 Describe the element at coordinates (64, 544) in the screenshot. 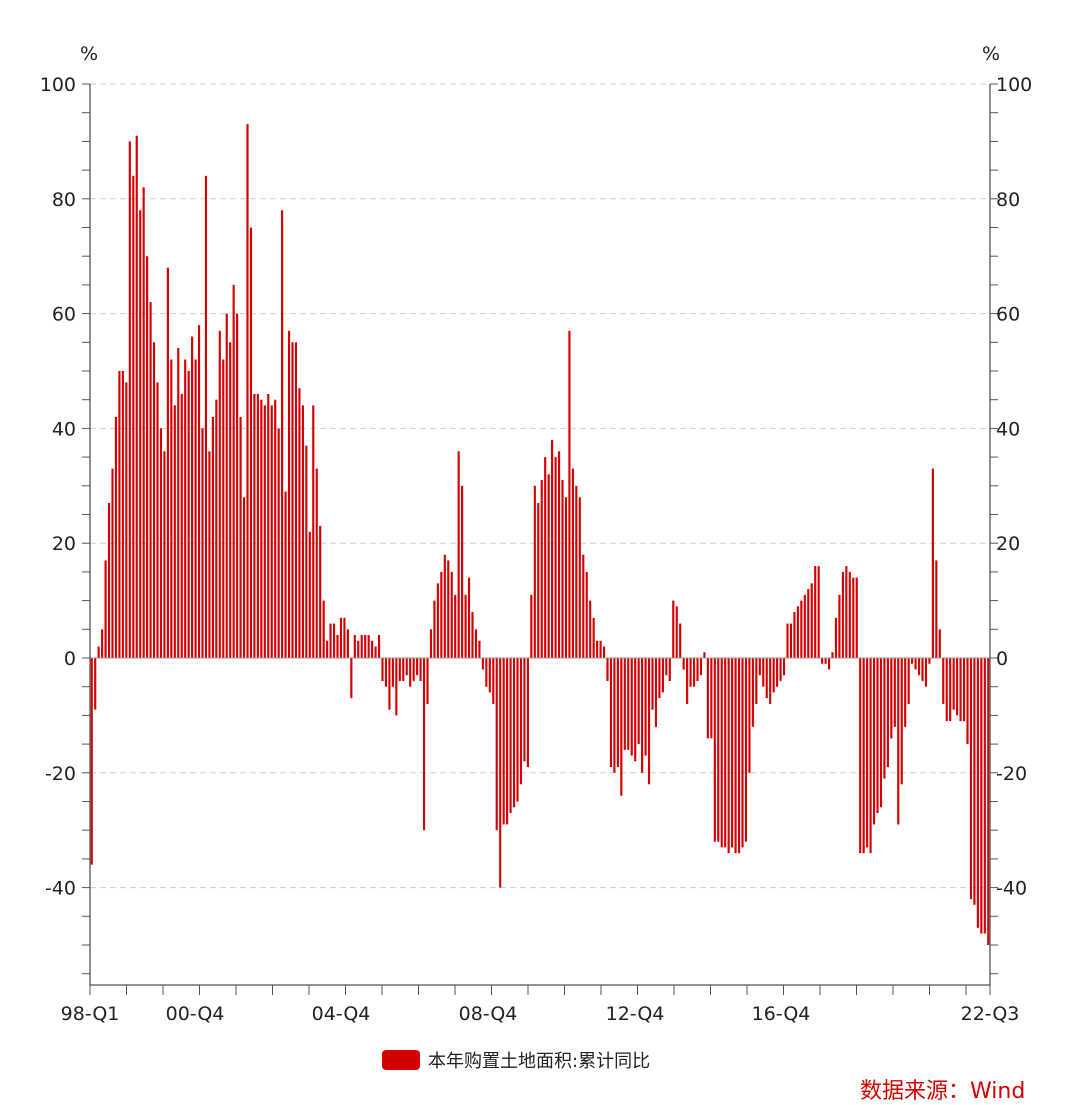

I see `y-tick-label-left: 20` at that location.